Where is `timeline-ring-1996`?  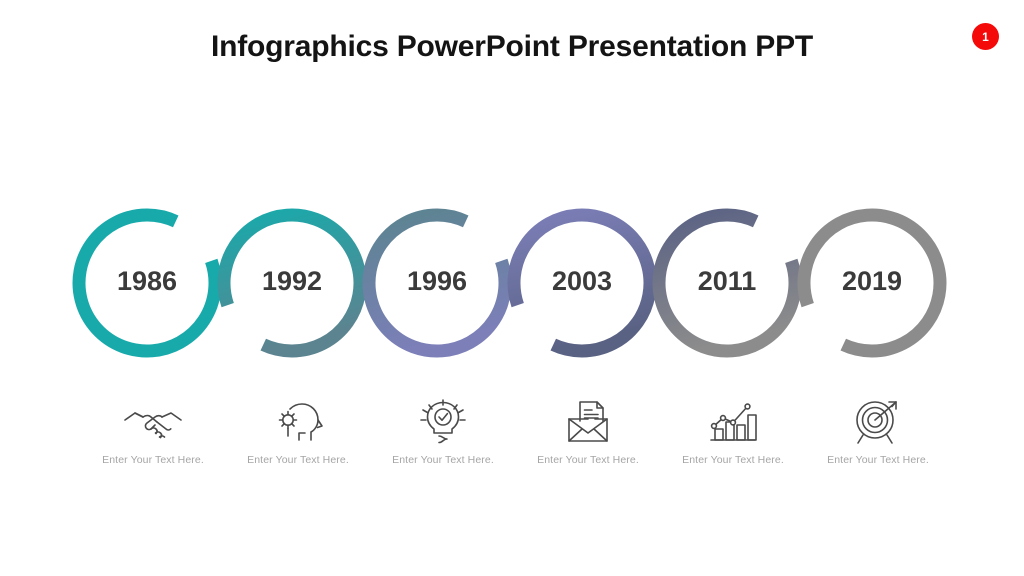 timeline-ring-1996 is located at coordinates (437, 283).